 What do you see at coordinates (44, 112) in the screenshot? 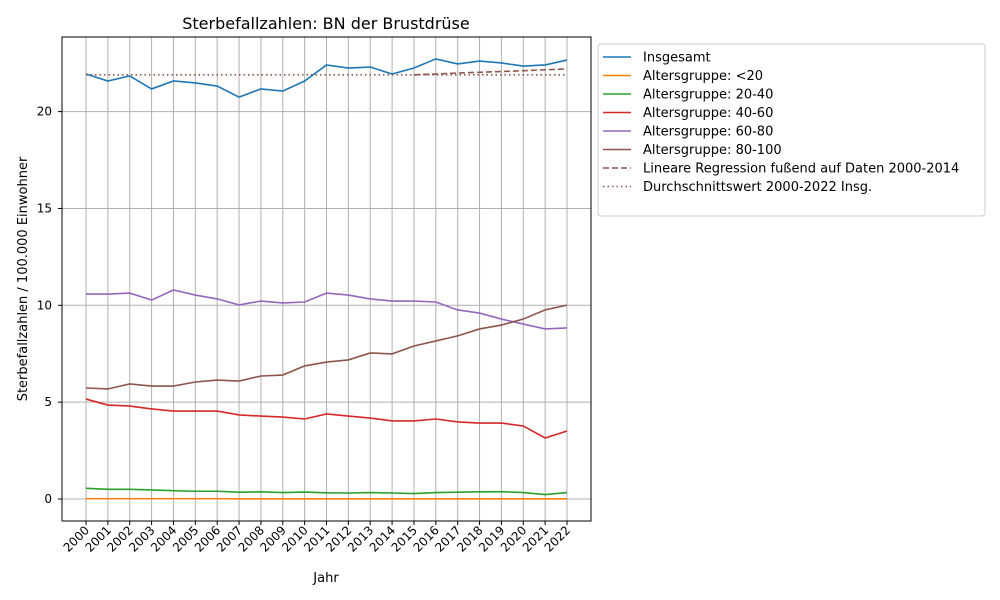
I see `y-tick-label: 20` at bounding box center [44, 112].